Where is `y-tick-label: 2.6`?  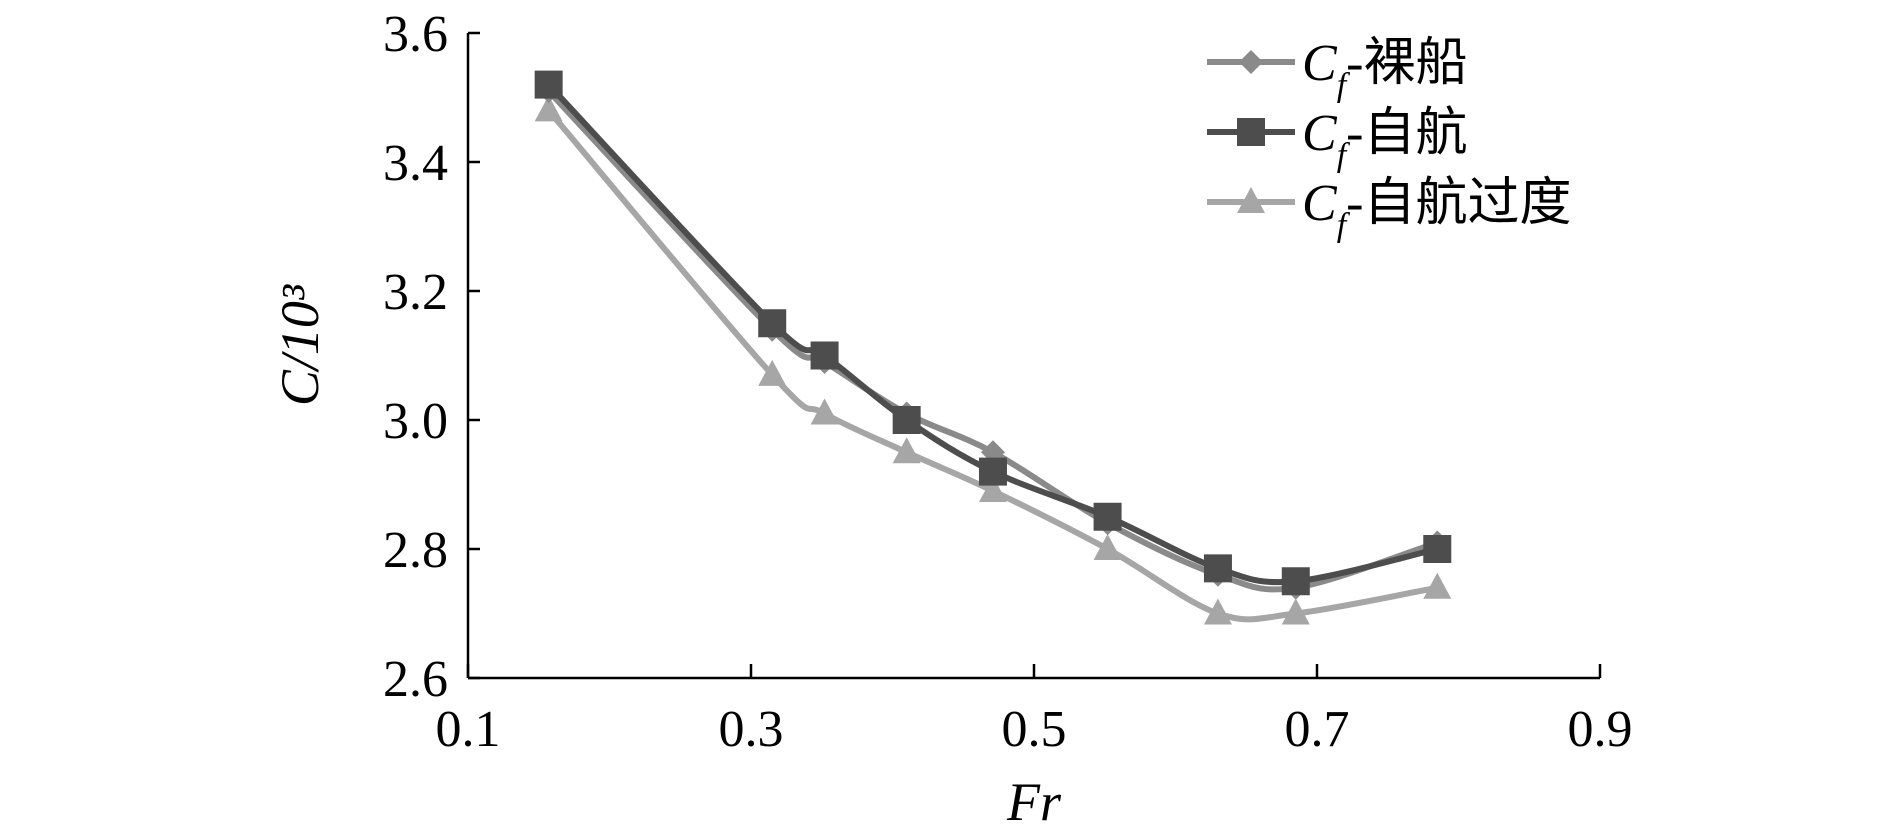
y-tick-label: 2.6 is located at coordinates (415, 679).